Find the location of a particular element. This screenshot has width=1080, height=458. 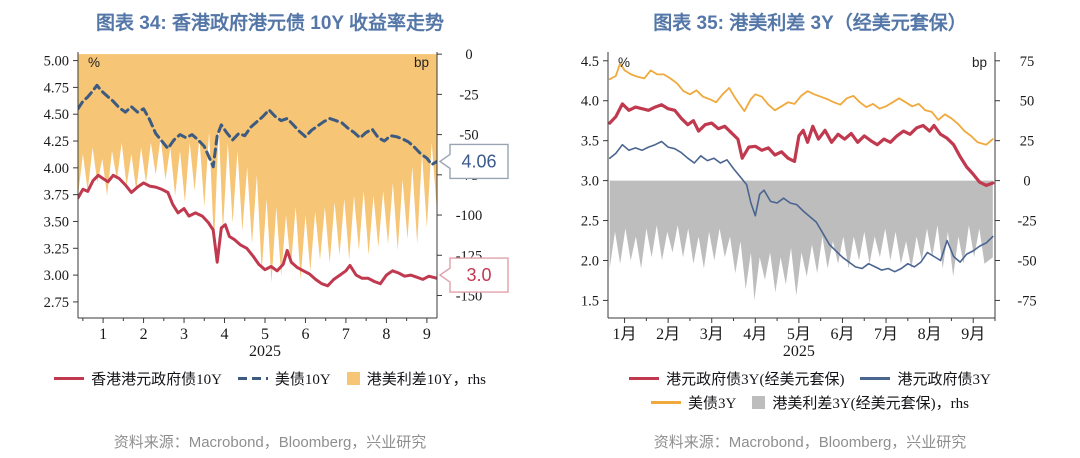

svg-text: 3.25 is located at coordinates (56, 249).